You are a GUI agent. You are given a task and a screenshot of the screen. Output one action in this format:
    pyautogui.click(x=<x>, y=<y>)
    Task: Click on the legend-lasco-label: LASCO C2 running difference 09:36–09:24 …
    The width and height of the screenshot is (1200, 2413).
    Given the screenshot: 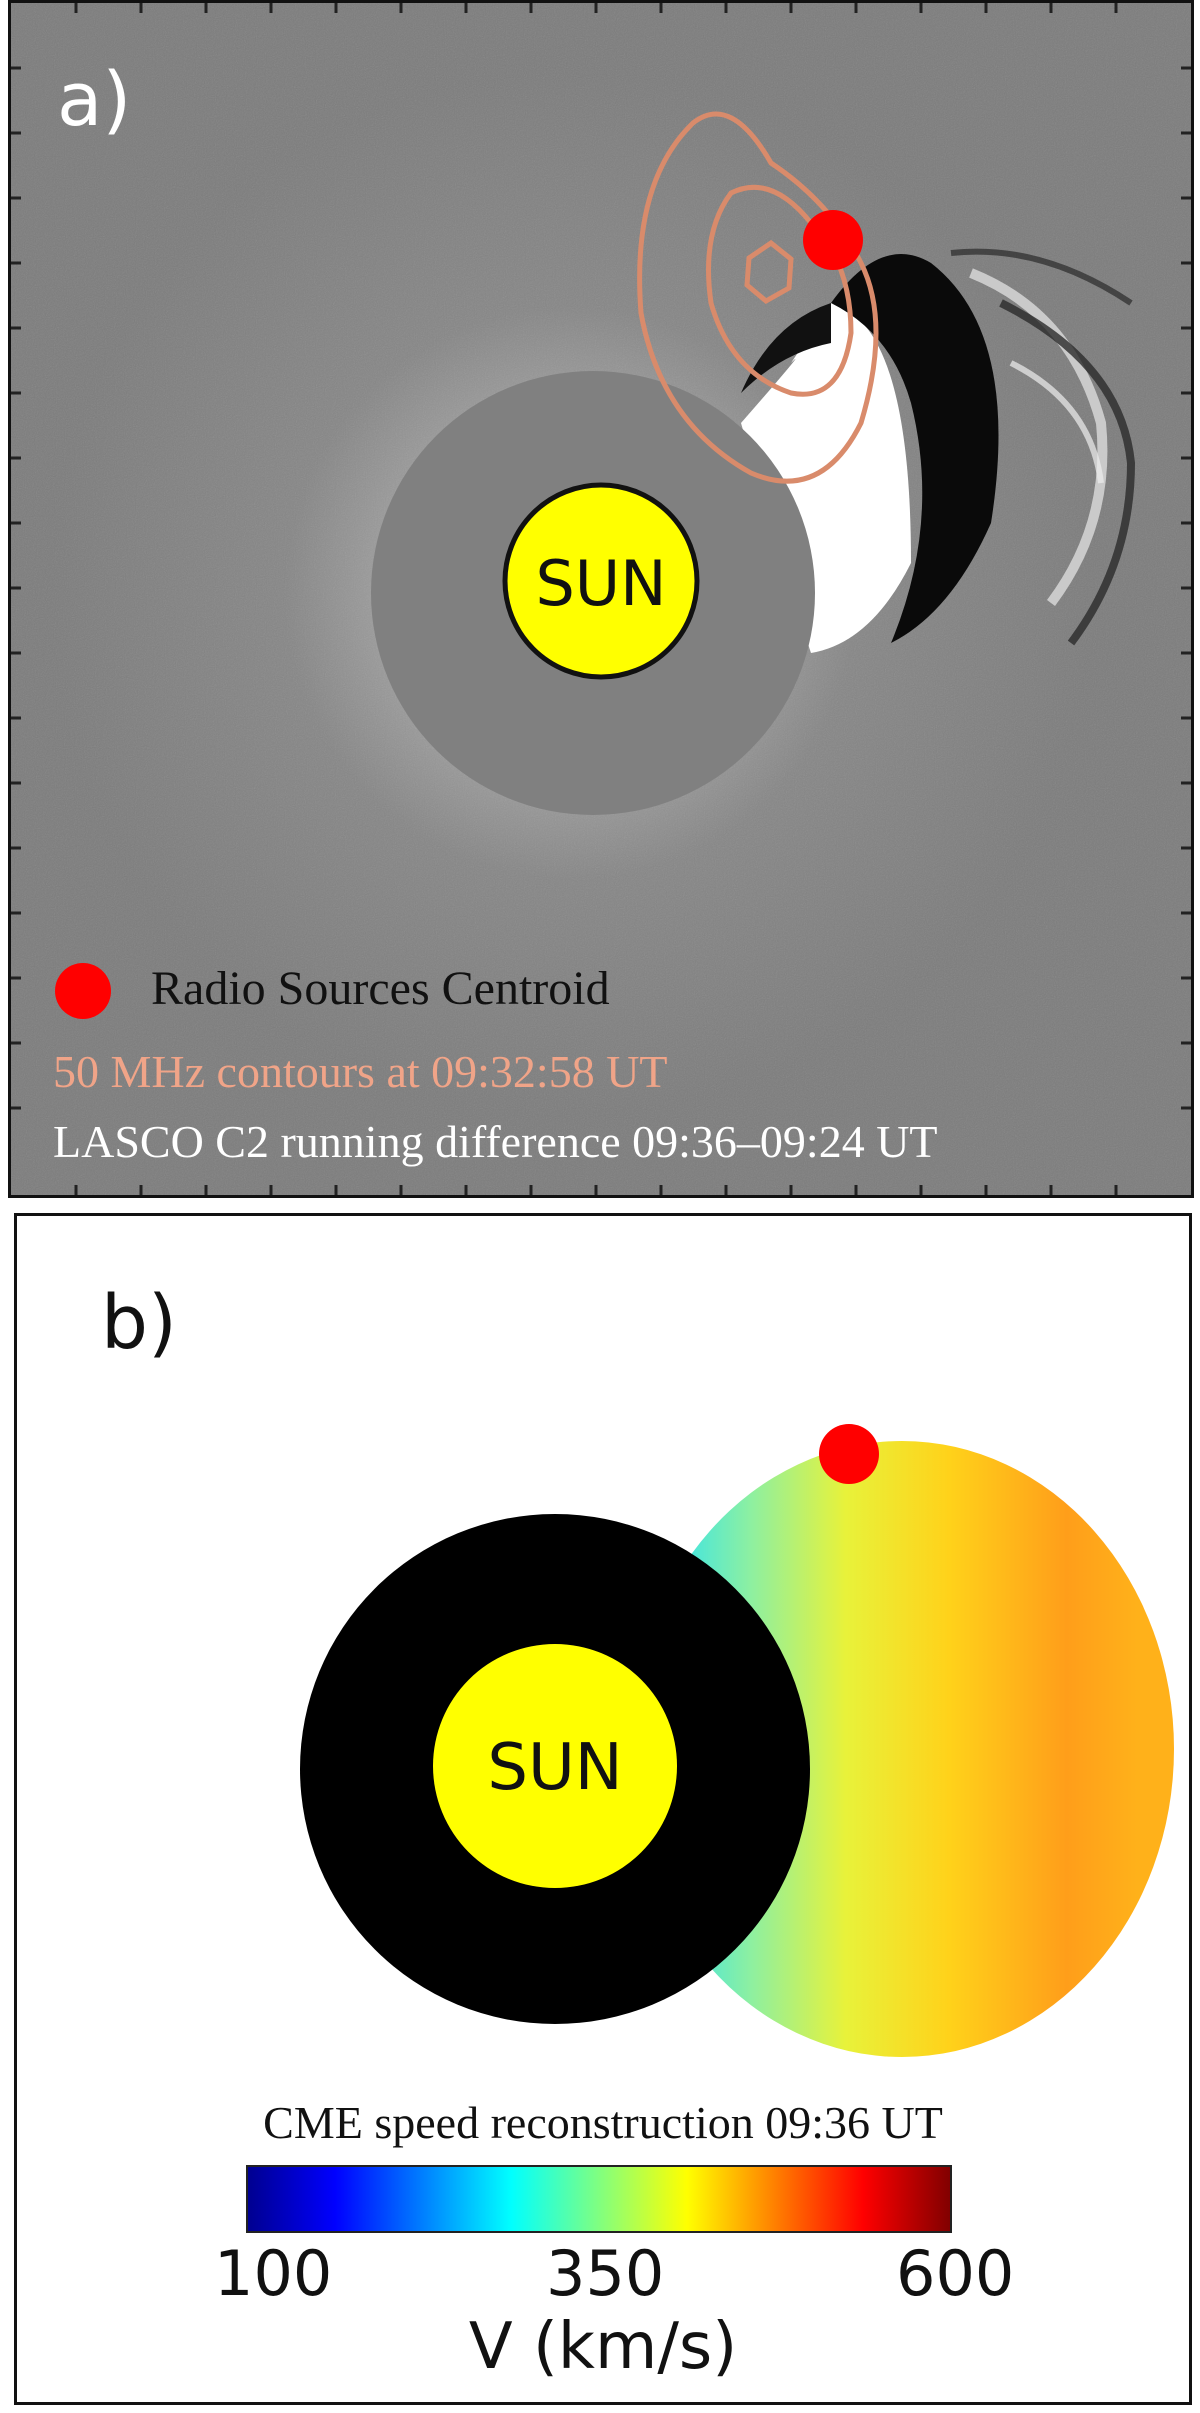 What is the action you would take?
    pyautogui.click(x=495, y=1141)
    